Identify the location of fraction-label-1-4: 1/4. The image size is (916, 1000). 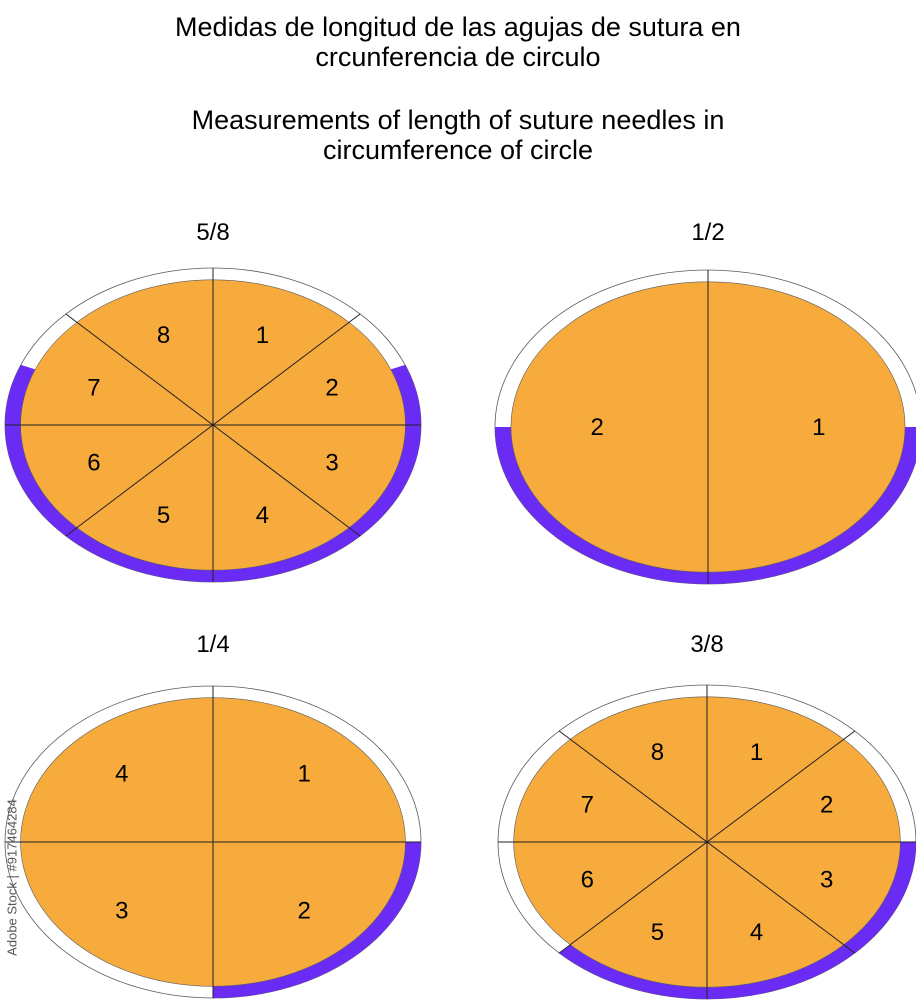
(212, 644).